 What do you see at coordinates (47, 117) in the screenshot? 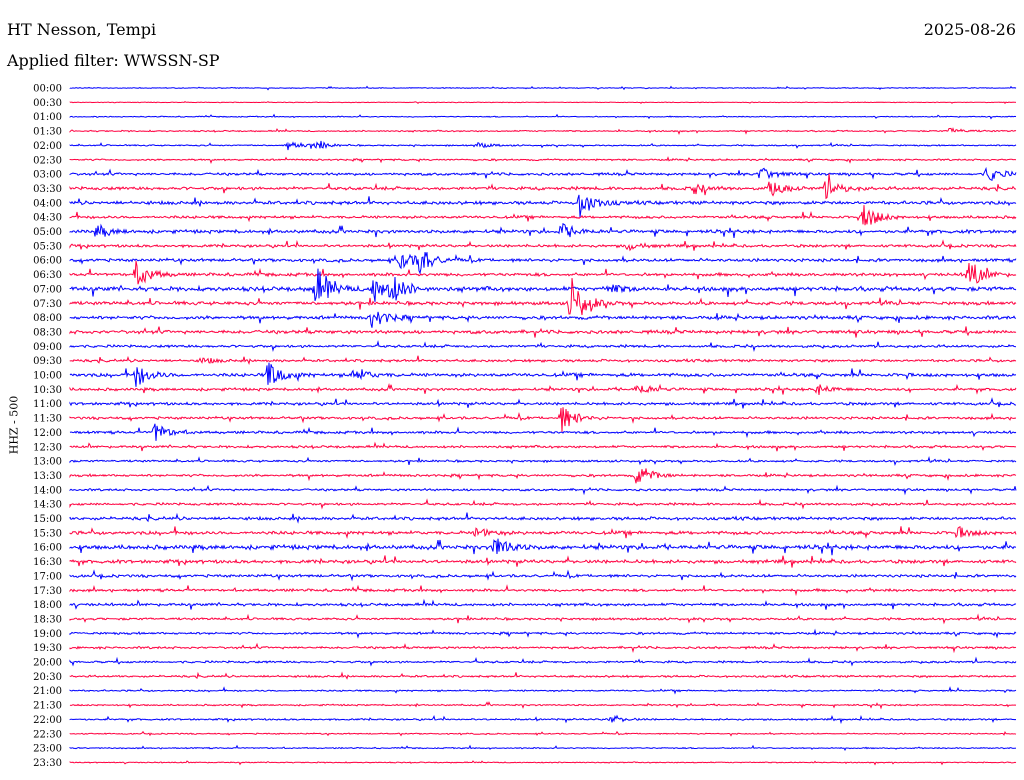
I see `time-tick-label: 01:00` at bounding box center [47, 117].